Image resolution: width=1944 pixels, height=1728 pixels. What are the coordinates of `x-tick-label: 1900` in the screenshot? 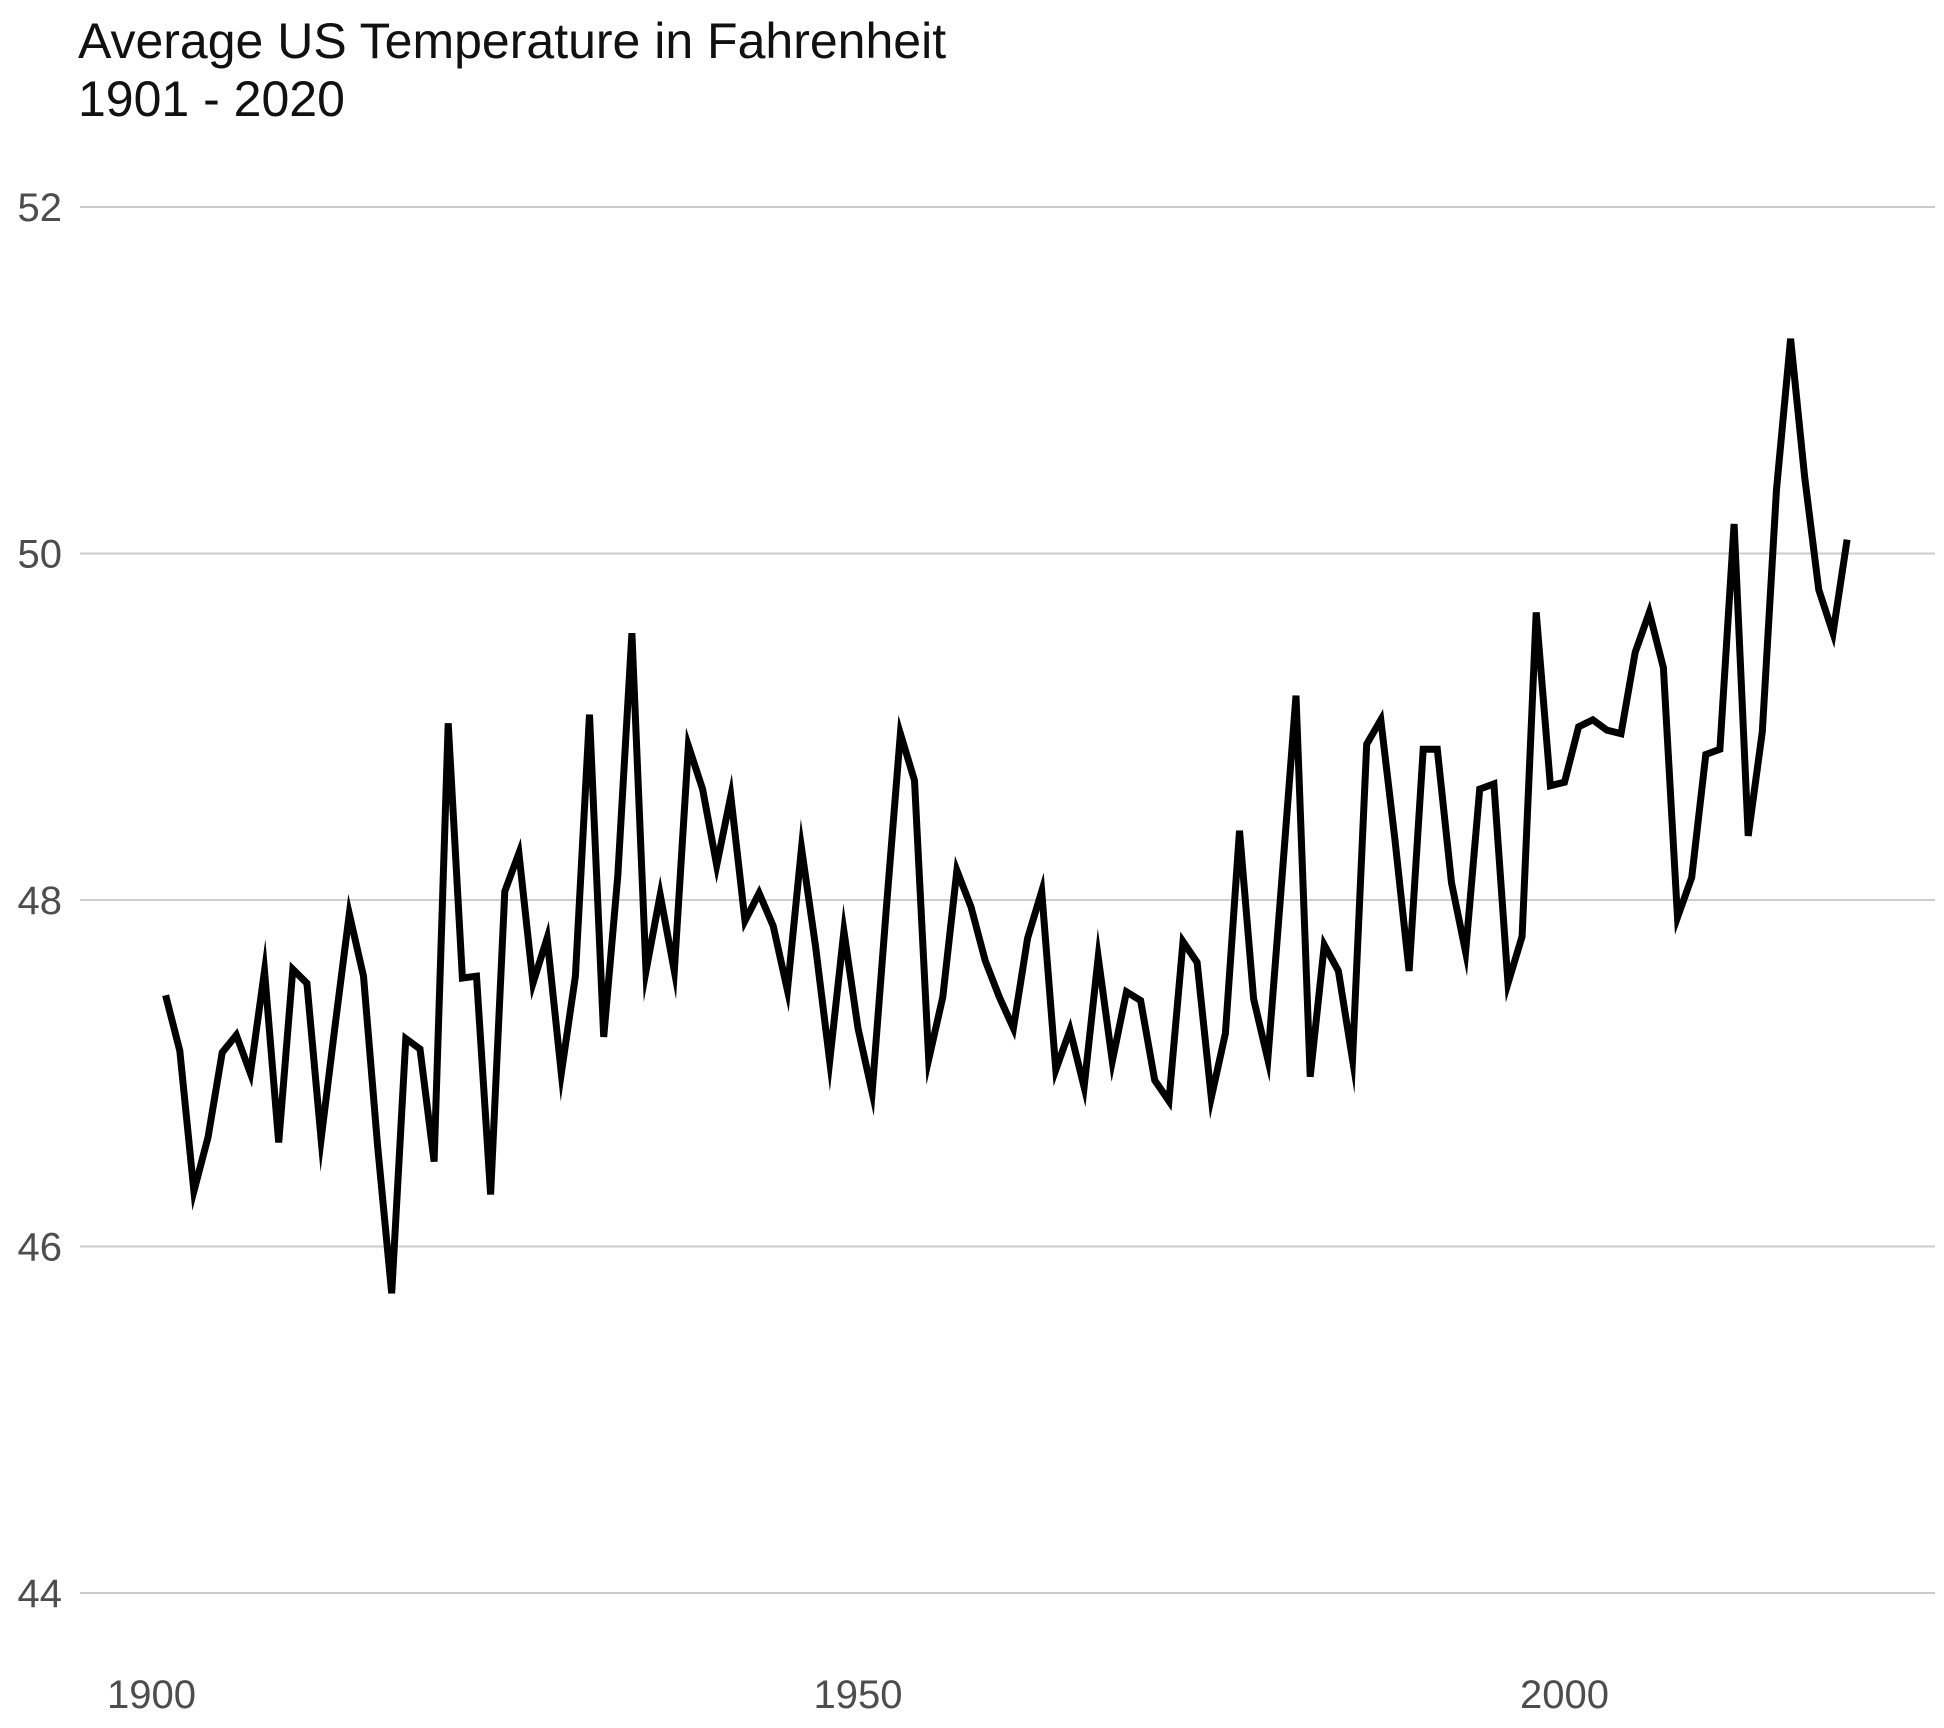 It's located at (151, 1695).